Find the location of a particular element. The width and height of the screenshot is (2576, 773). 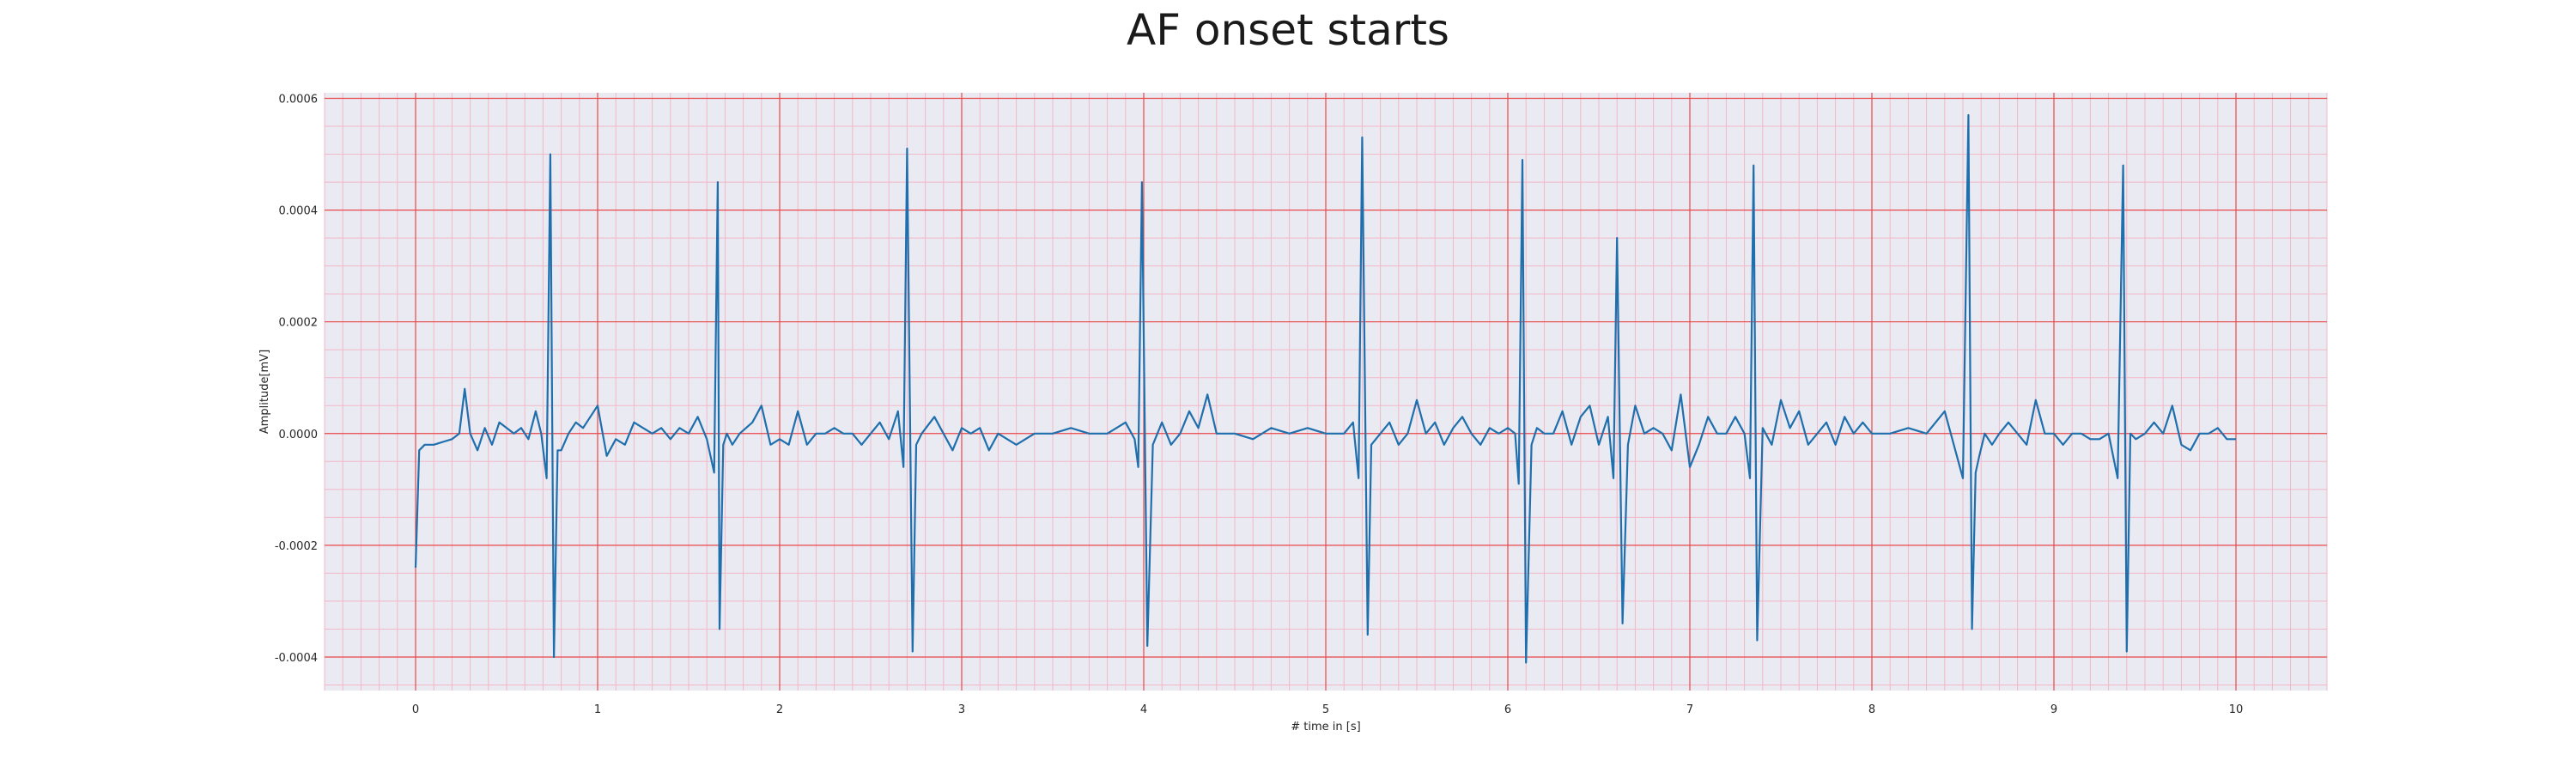

x-tick-label: 1 is located at coordinates (597, 709).